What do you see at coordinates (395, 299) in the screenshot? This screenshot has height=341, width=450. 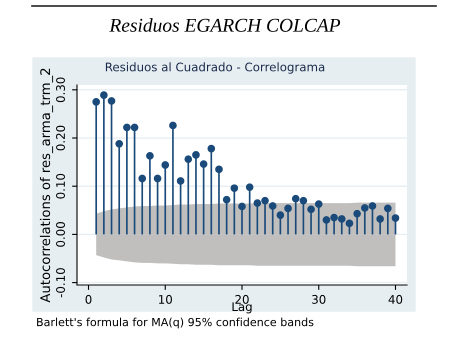 I see `x-tick-label: 40` at bounding box center [395, 299].